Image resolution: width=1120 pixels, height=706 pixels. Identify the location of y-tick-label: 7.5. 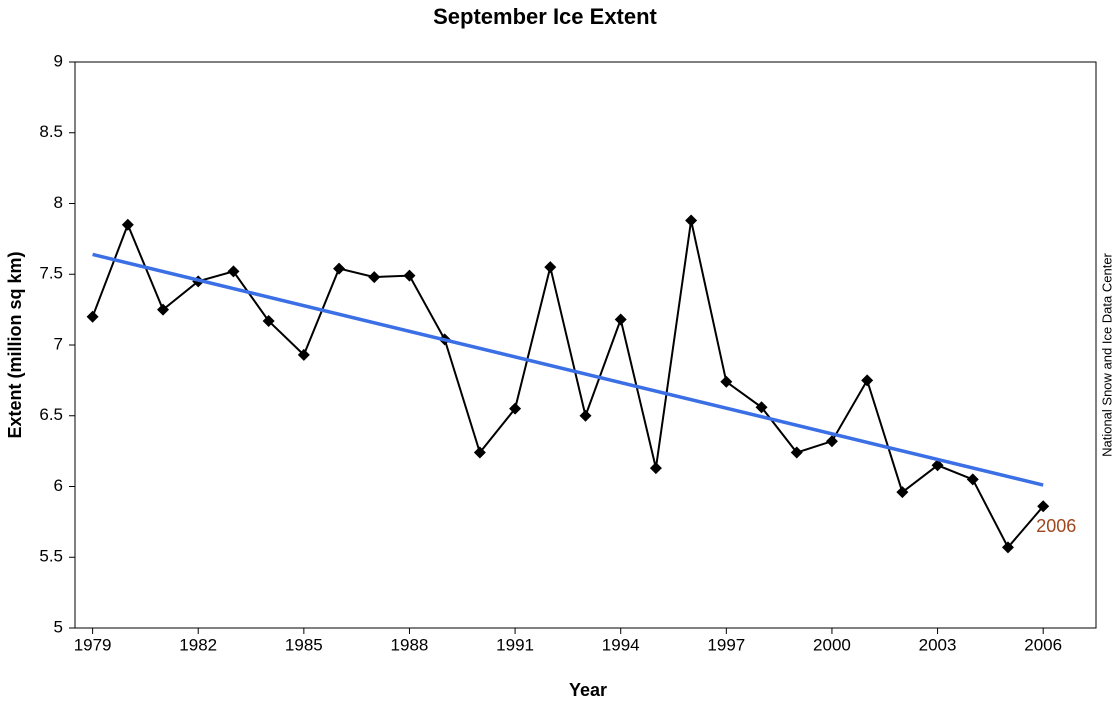
(51, 273).